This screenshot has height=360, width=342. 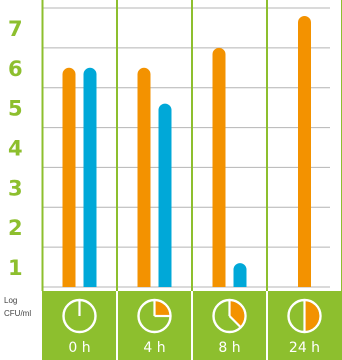 I want to click on clock-4h-icon, so click(x=154, y=316).